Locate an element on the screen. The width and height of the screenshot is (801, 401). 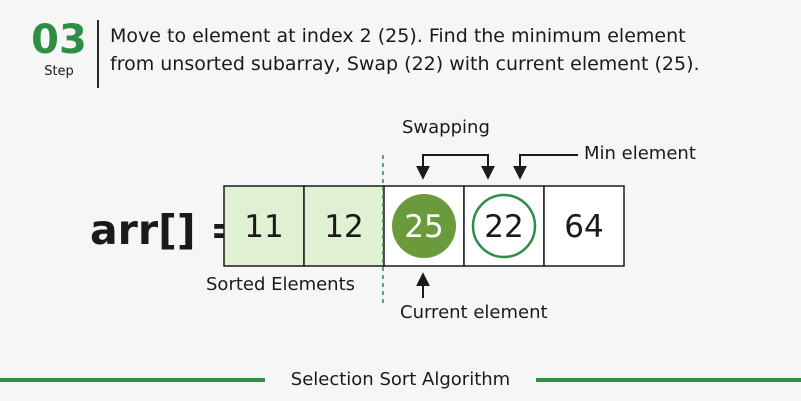
array-cell-4: 64 is located at coordinates (584, 226).